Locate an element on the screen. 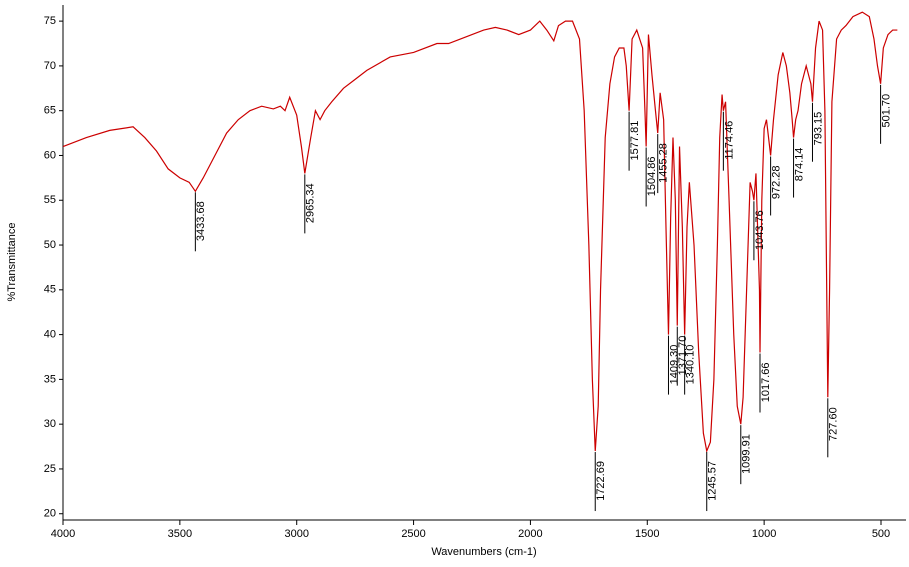  peak-label: 1174.46 is located at coordinates (729, 140).